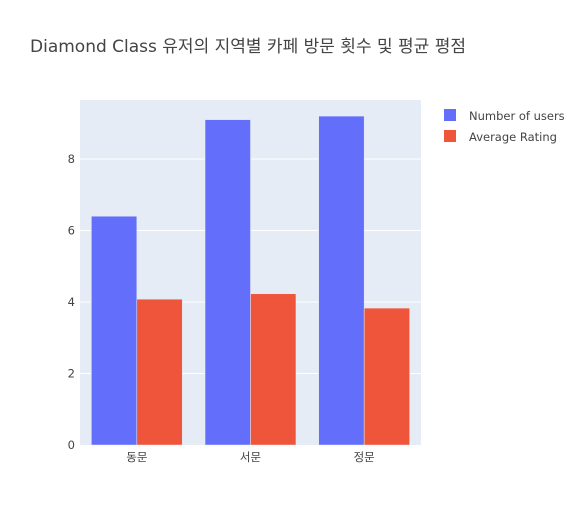 This screenshot has width=580, height=525. I want to click on y-tick-label: 6, so click(71, 230).